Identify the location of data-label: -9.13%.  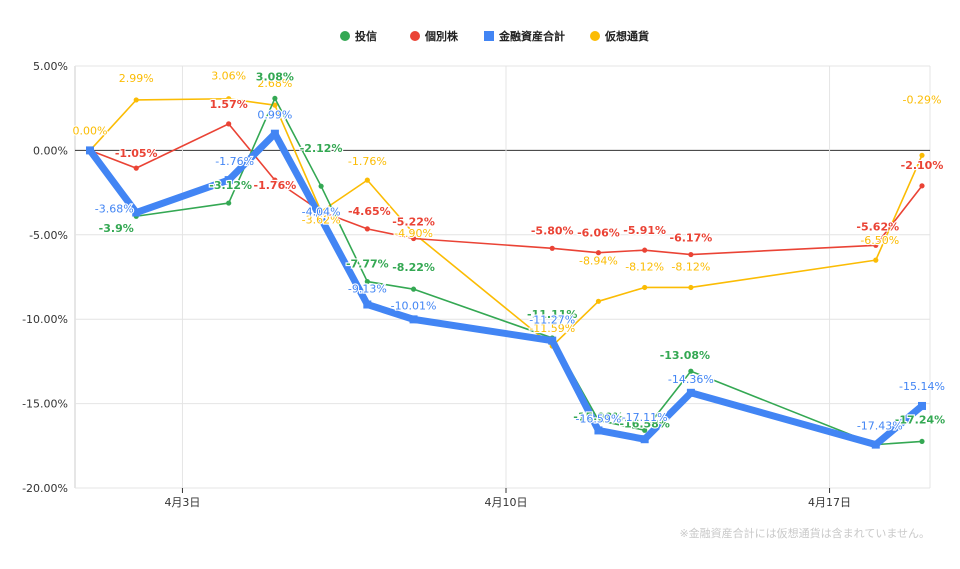
(367, 289).